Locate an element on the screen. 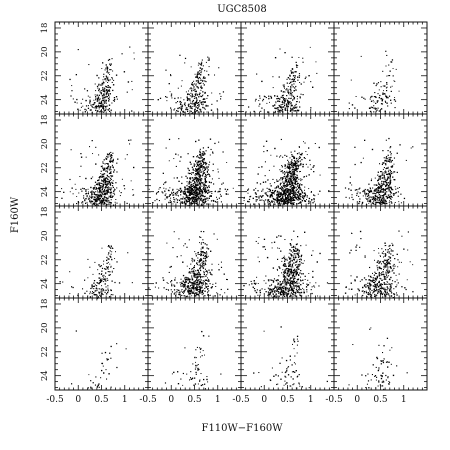 The height and width of the screenshot is (450, 450). y-tick-label: 20 is located at coordinates (45, 235).